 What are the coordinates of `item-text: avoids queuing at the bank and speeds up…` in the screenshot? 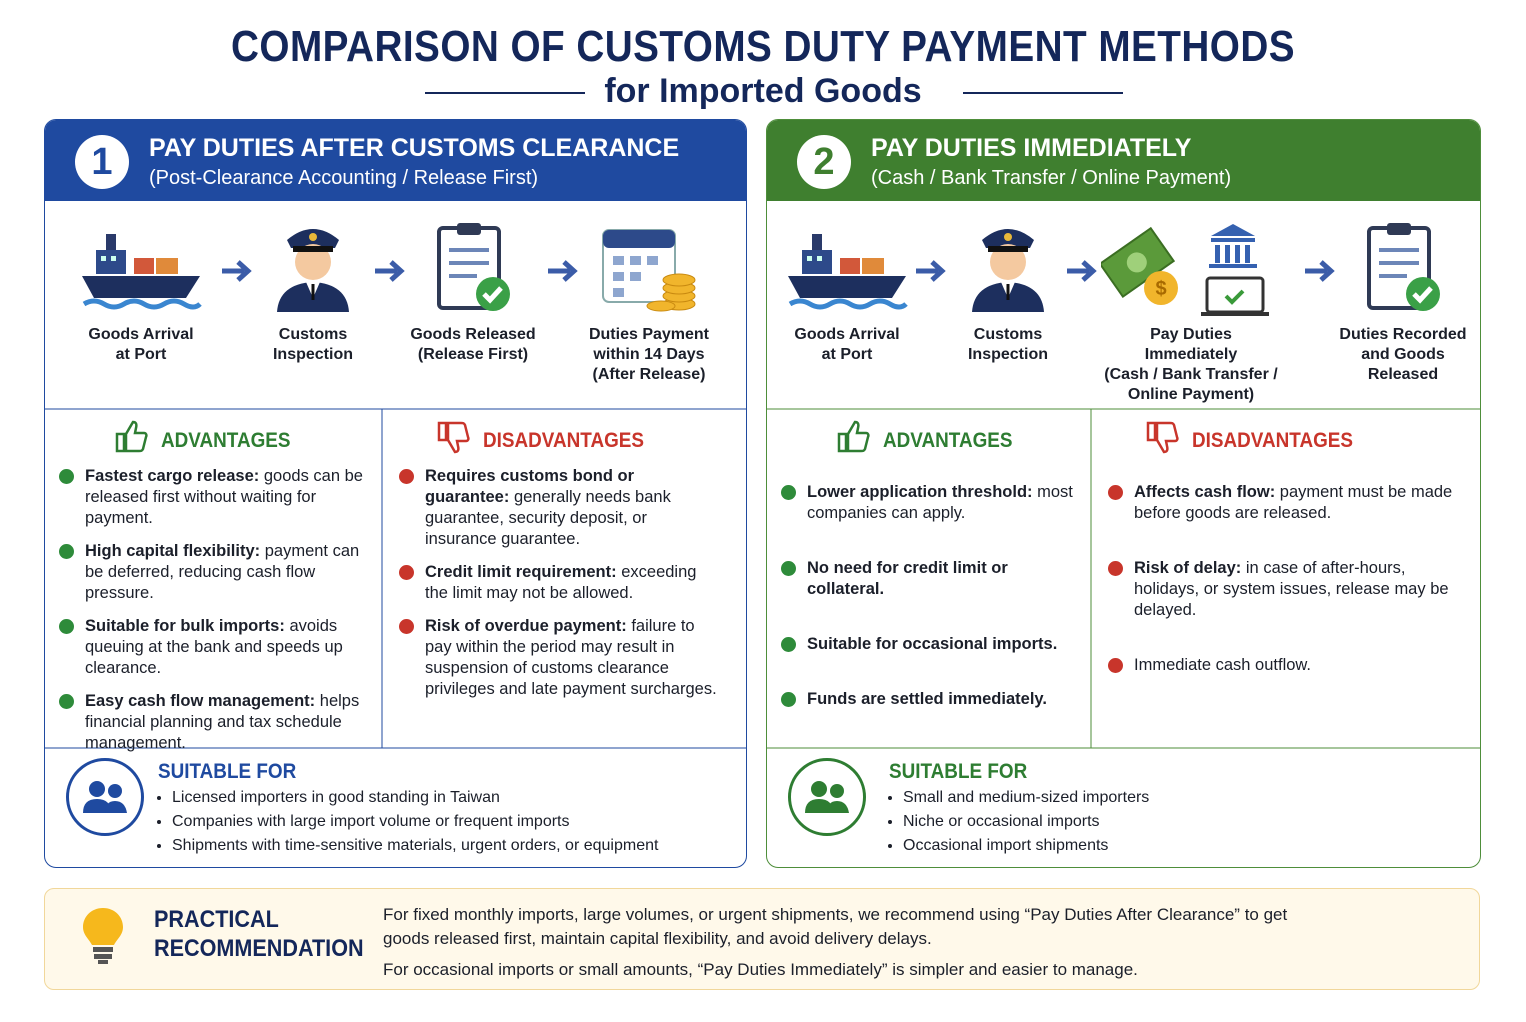 It's located at (214, 647).